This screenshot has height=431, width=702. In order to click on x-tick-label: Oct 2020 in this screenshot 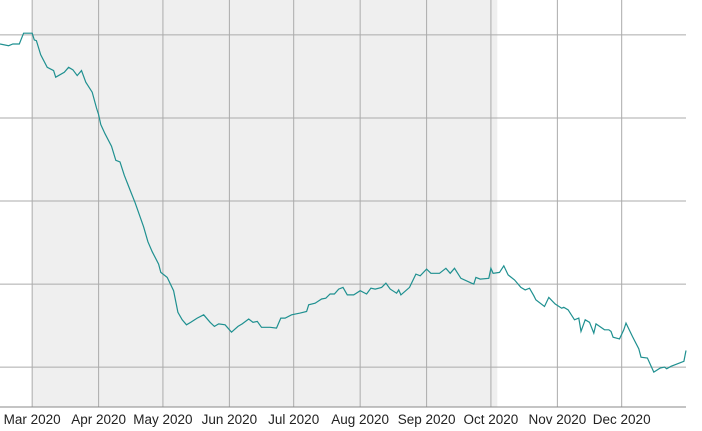, I will do `click(491, 419)`.